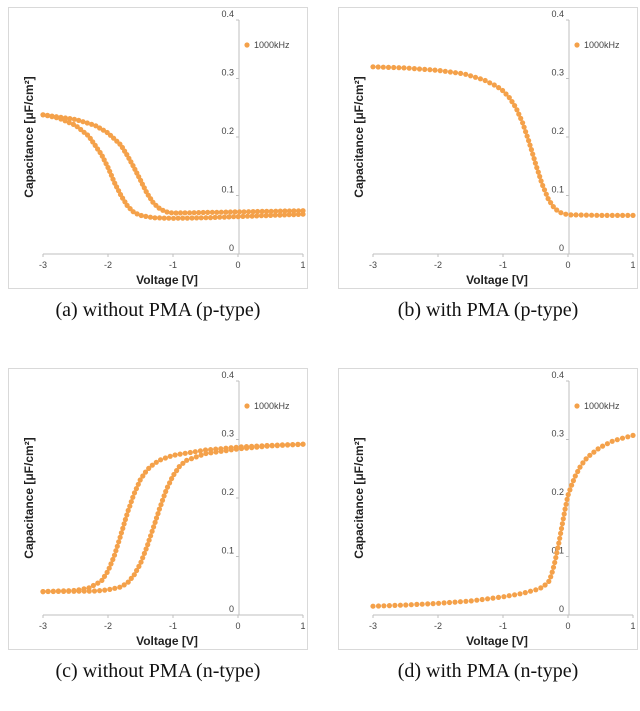 The height and width of the screenshot is (711, 640). Describe the element at coordinates (557, 190) in the screenshot. I see `y-tick-label: 0.1` at that location.